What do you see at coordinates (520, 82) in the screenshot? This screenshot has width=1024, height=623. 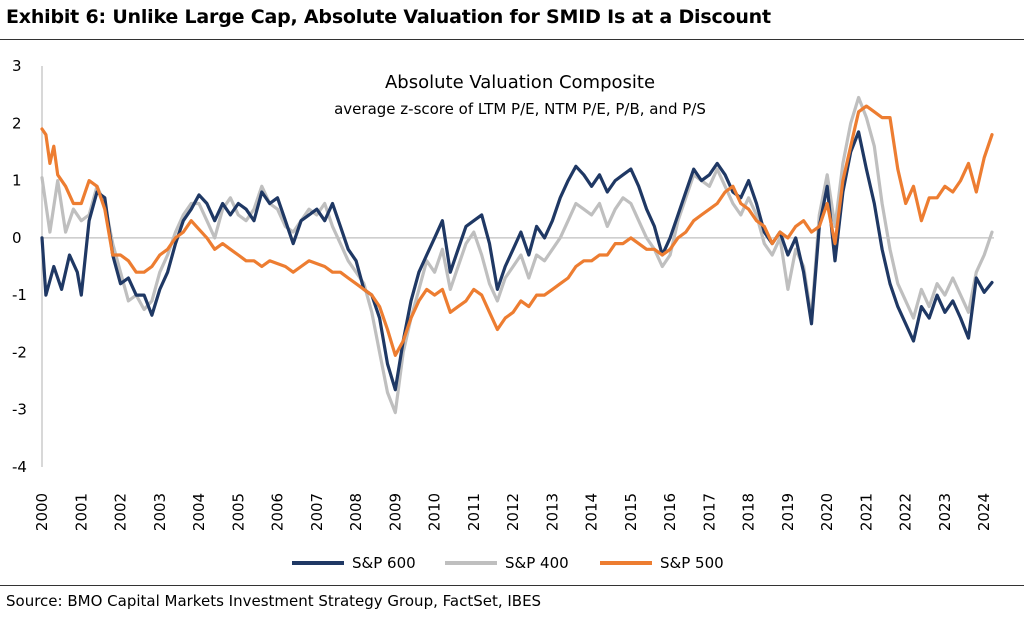 I see `chart-title: Absolute Valuation Composite` at bounding box center [520, 82].